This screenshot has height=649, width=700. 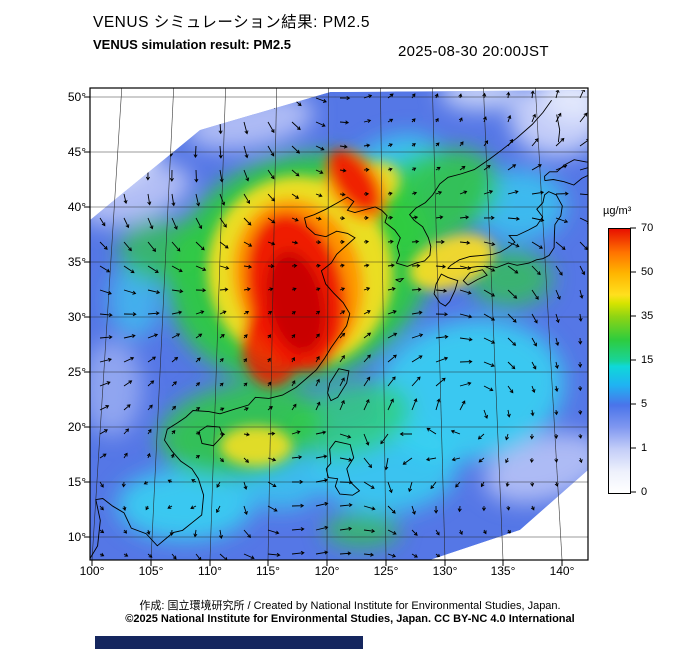 I want to click on x-tick-label: 115°, so click(x=268, y=571).